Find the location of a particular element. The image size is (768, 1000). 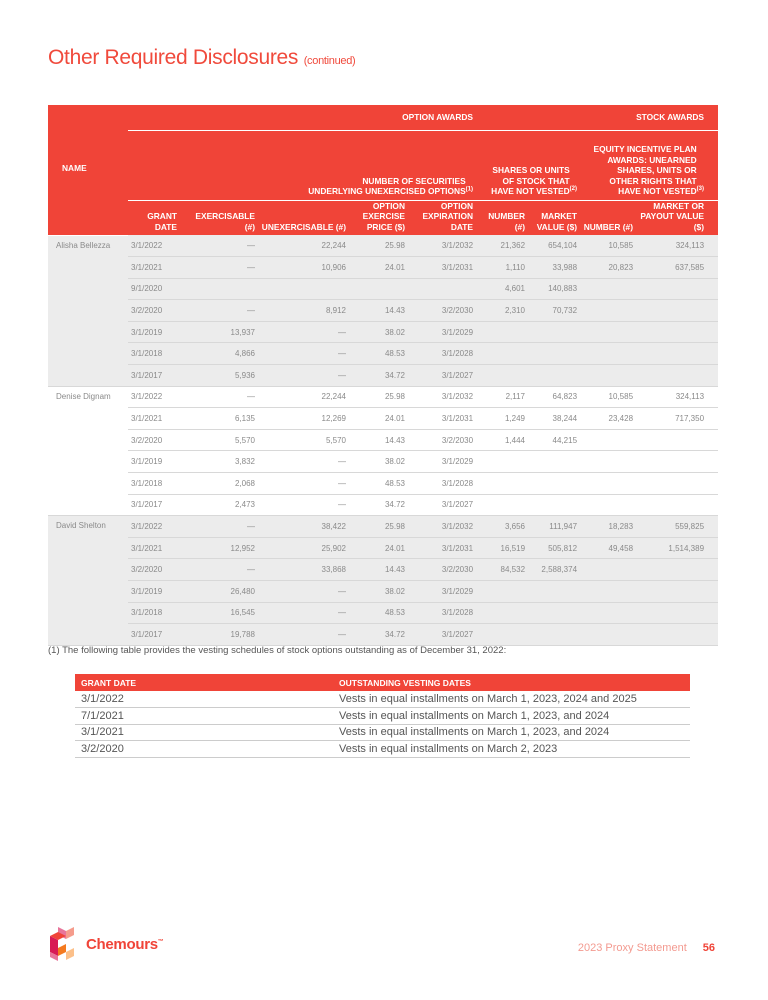

table-cell: 26,480 is located at coordinates (219, 591).